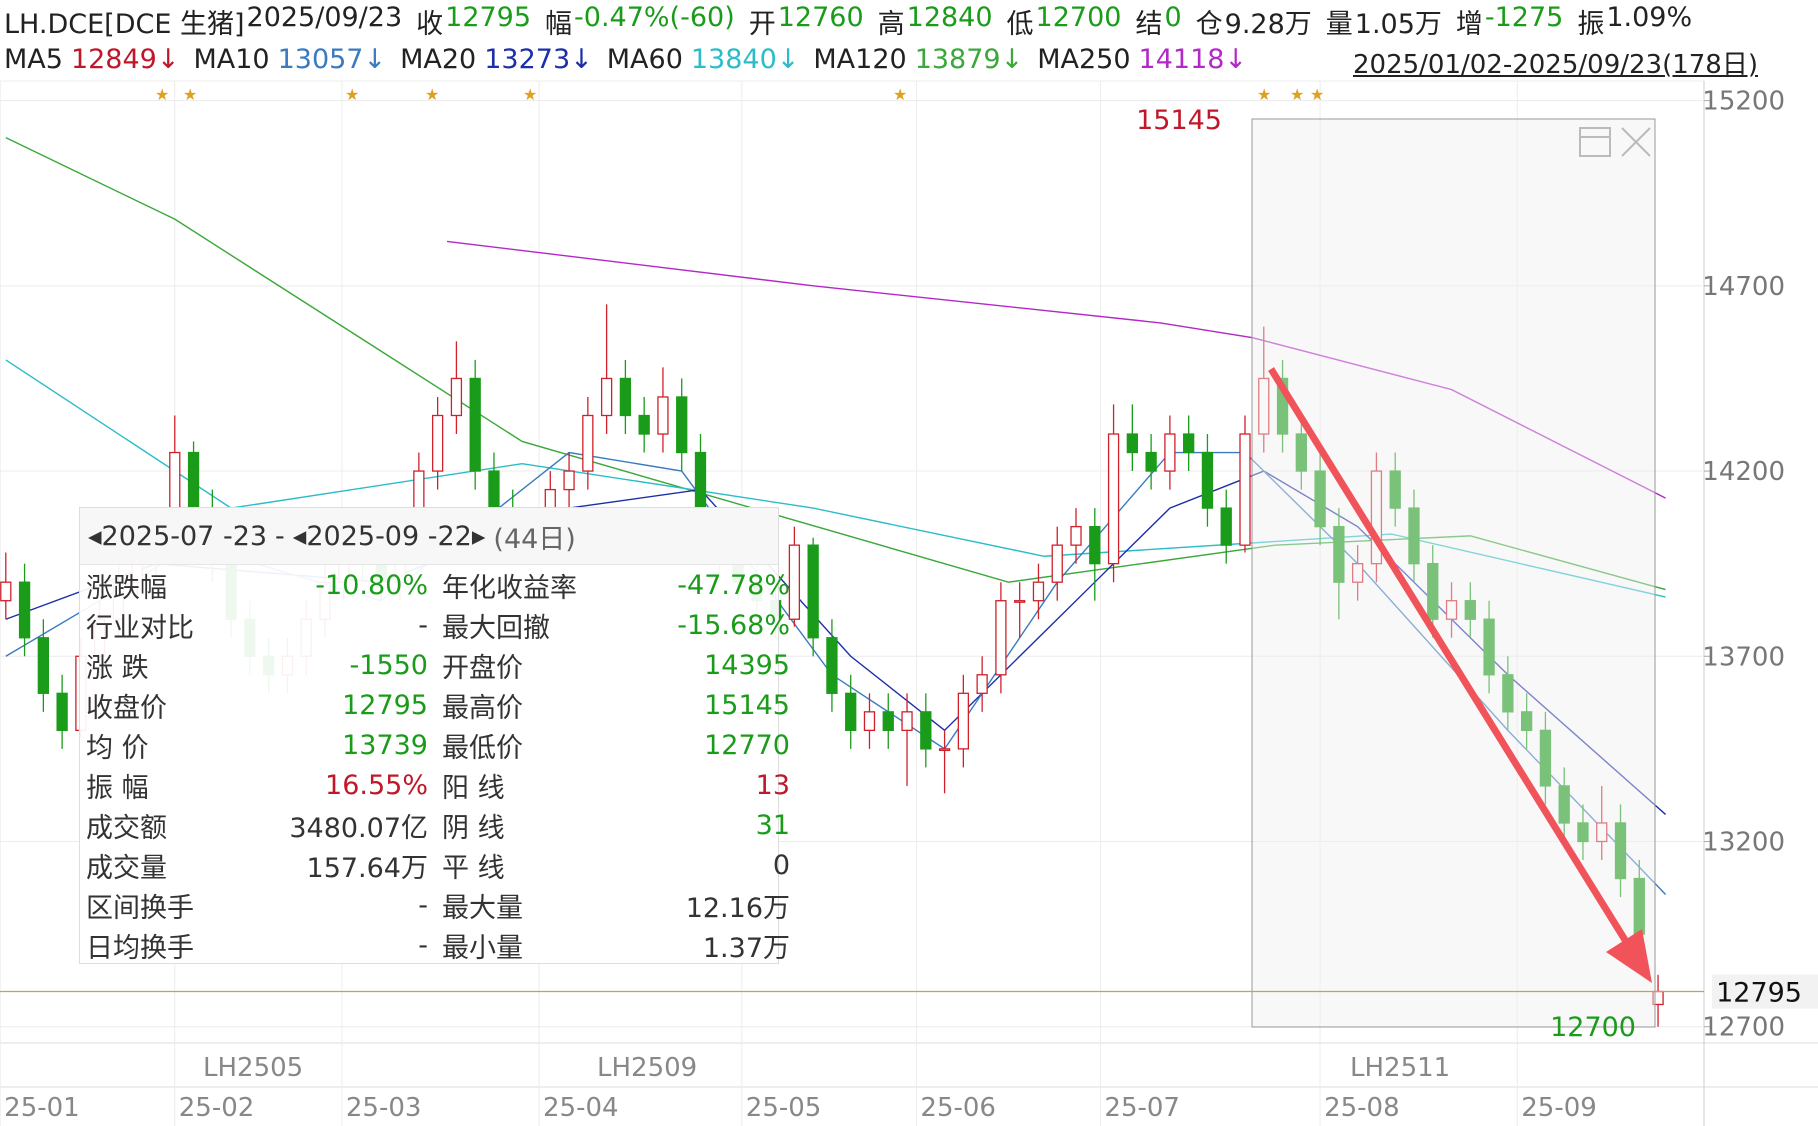  What do you see at coordinates (389, 536) in the screenshot?
I see `date-end: ◂2025-09 -22▸` at bounding box center [389, 536].